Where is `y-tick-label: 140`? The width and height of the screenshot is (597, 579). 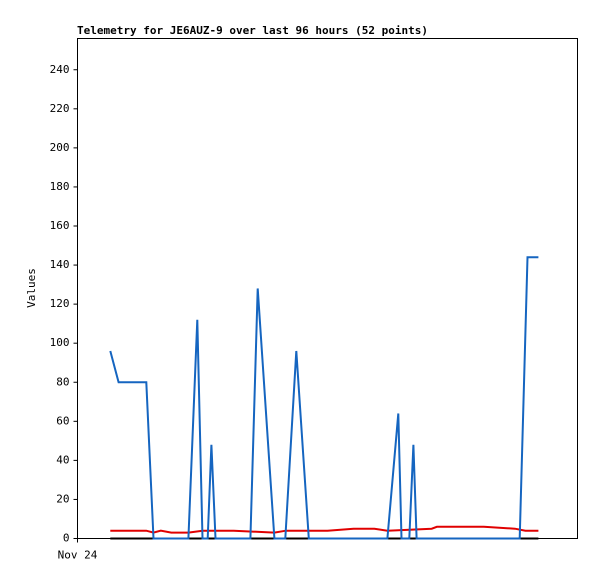 y-tick-label: 140 is located at coordinates (60, 264).